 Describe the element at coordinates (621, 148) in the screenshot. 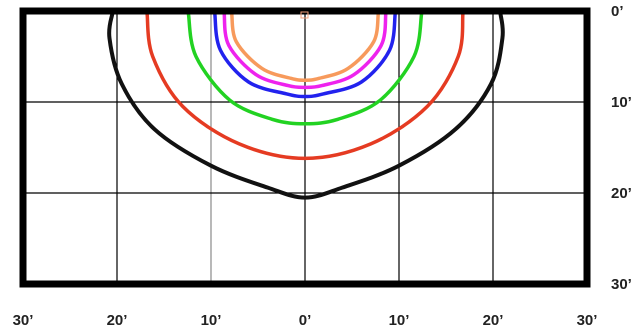

I see `y-axis-tick-labels: 0’ 10’ 20’ 30’` at that location.